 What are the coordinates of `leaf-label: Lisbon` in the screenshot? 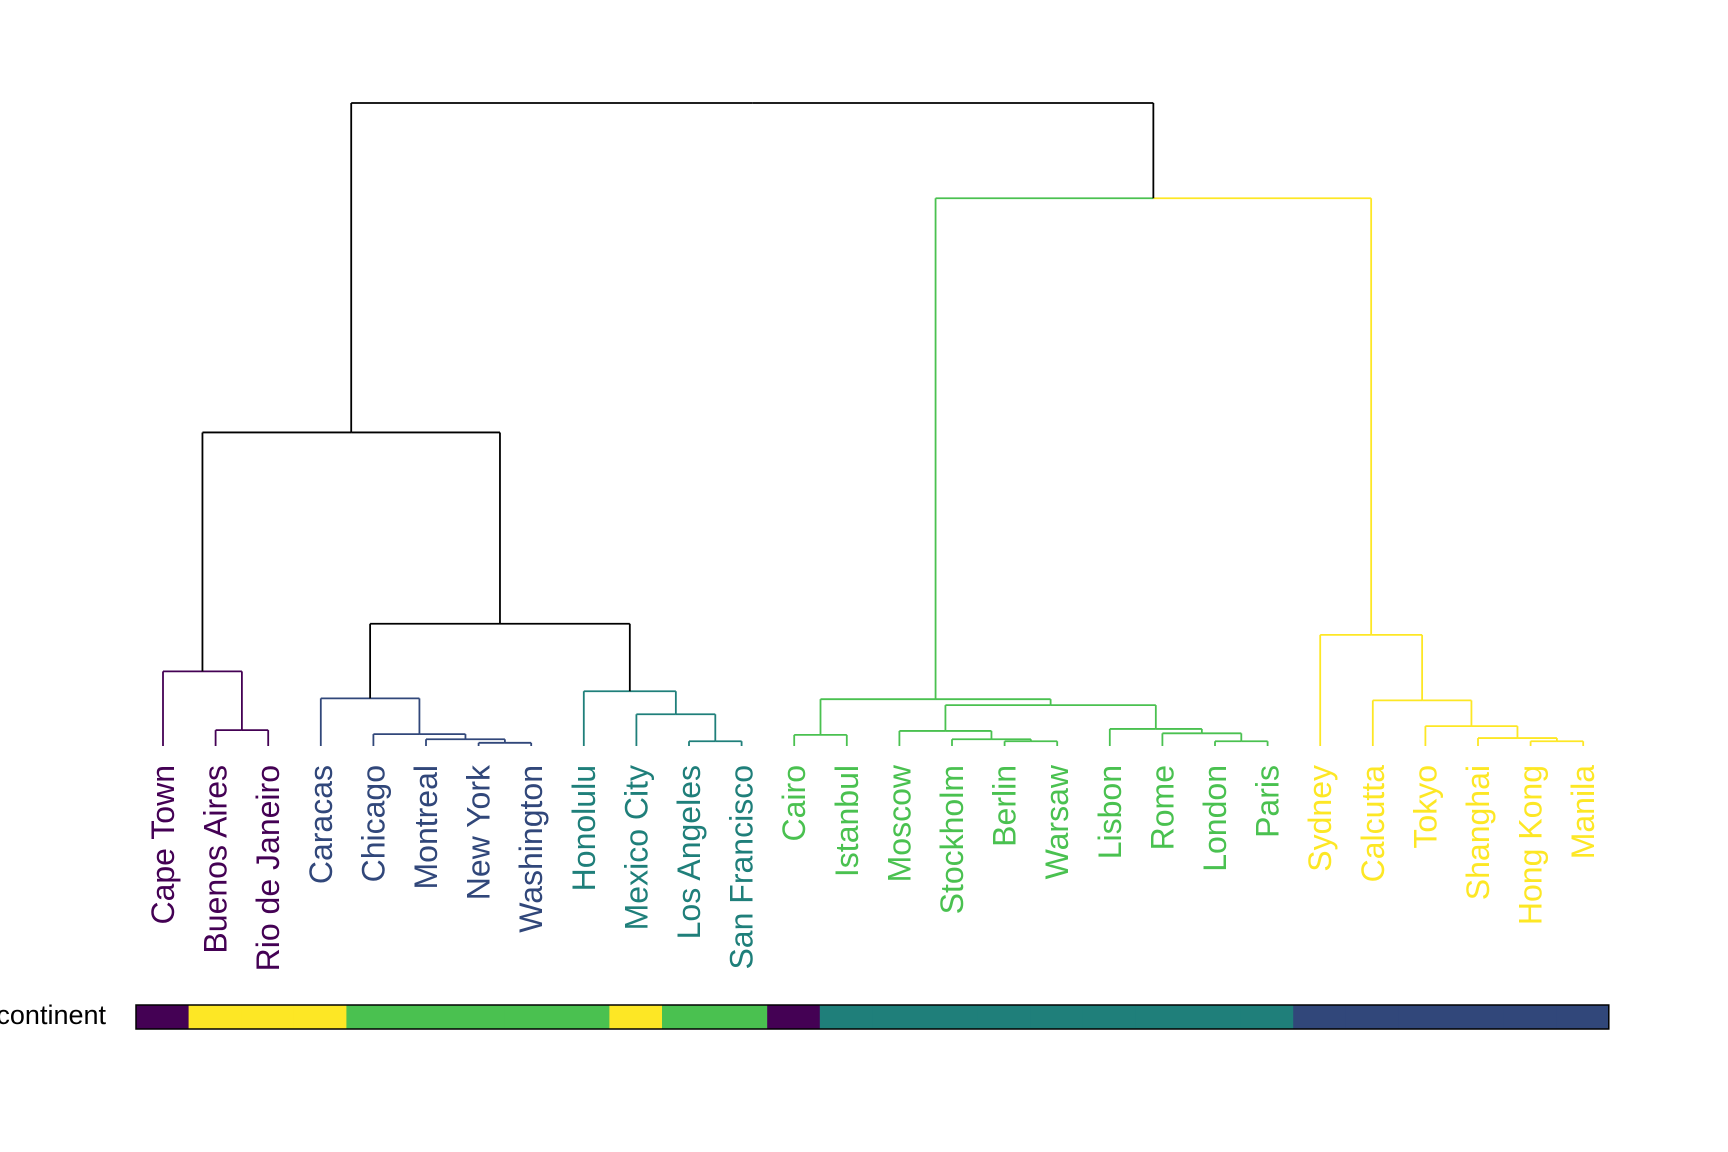 It's located at (1110, 812).